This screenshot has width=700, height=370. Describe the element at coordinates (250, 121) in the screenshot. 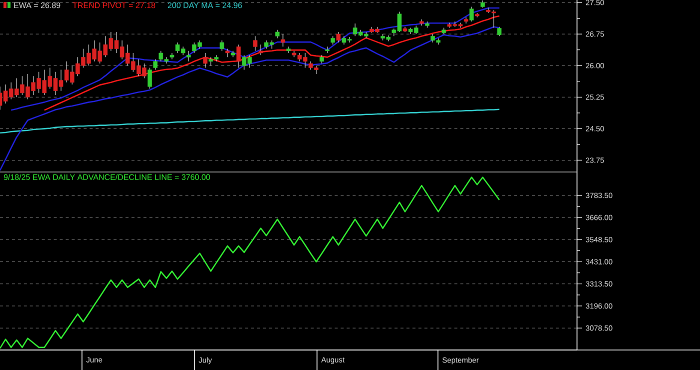

I see `line-series` at that location.